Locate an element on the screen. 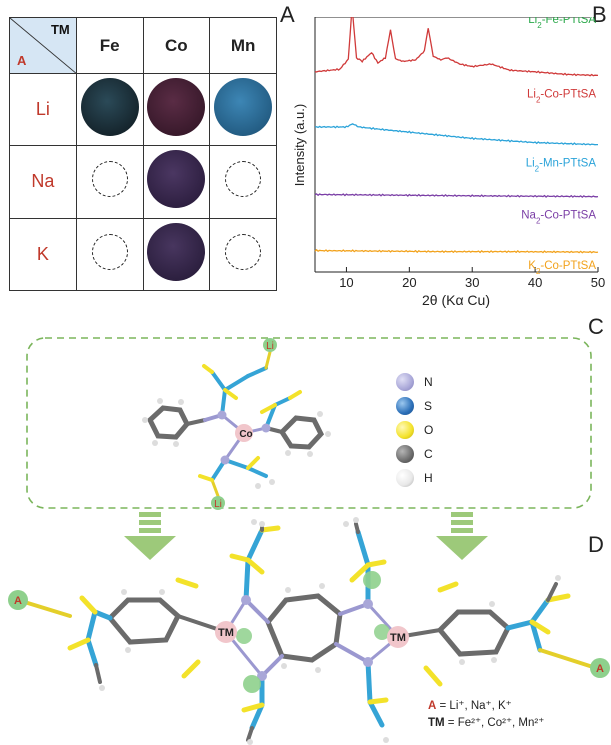 This screenshot has width=611, height=745. empty-sample-na-fe is located at coordinates (109, 179).